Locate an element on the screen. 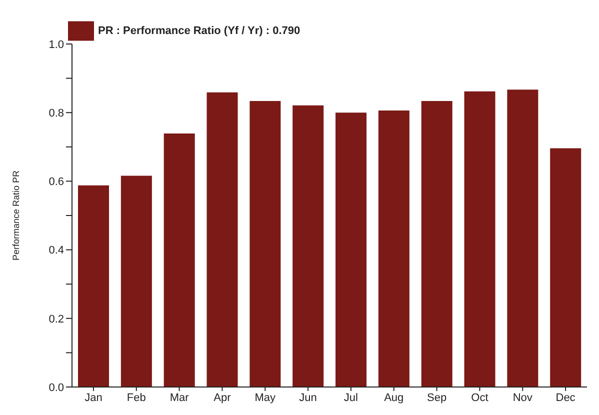 This screenshot has width=599, height=415. y-tick-label: 0.8 is located at coordinates (56, 114).